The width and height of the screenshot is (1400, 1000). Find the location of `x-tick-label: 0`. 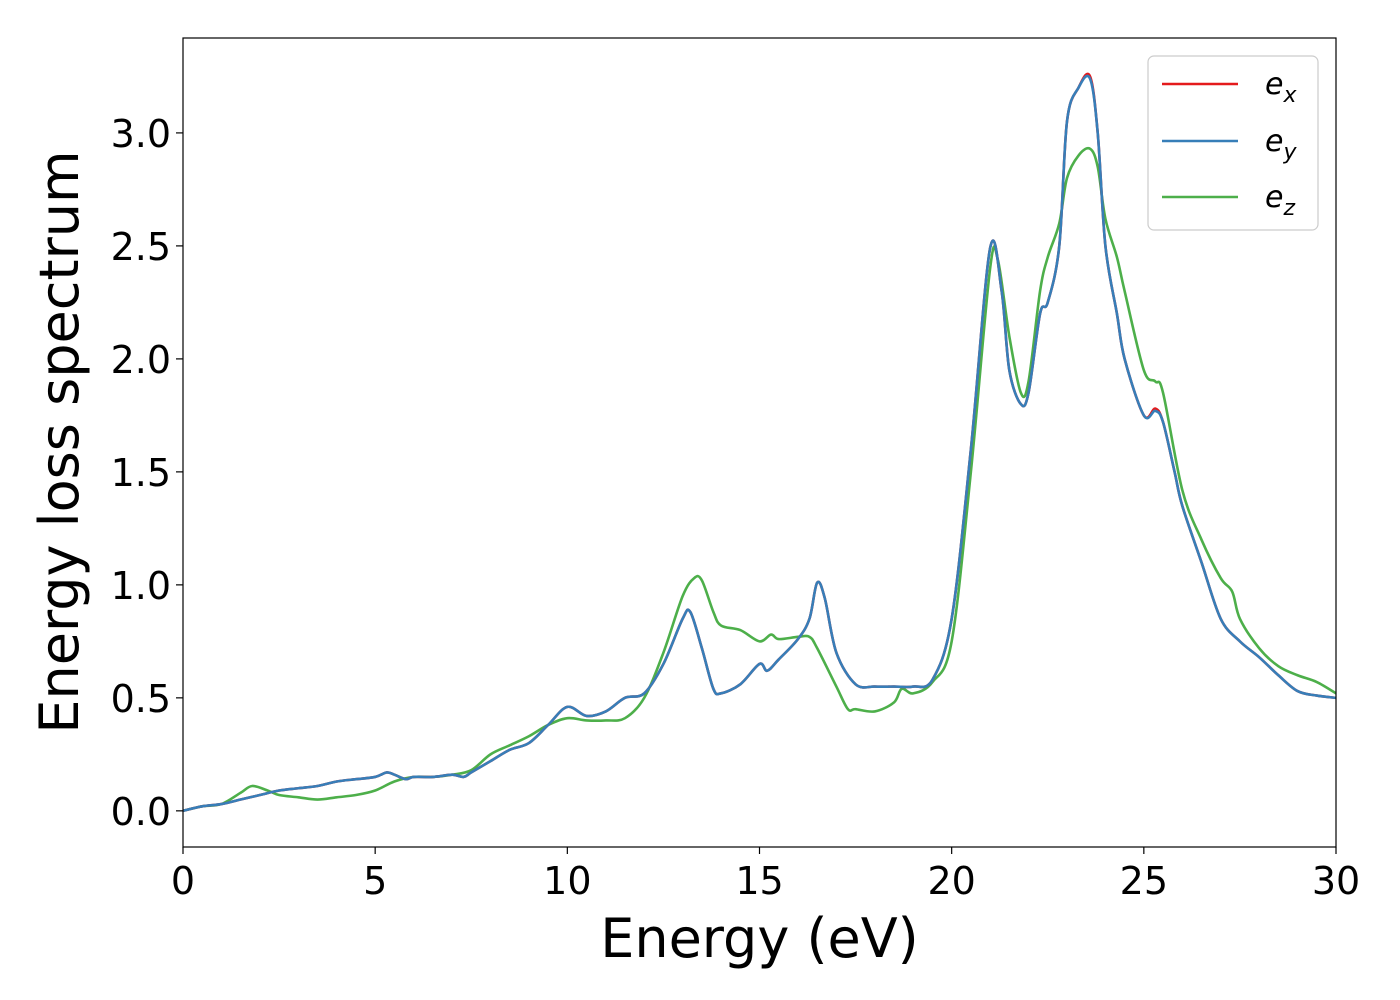

x-tick-label: 0 is located at coordinates (183, 881).